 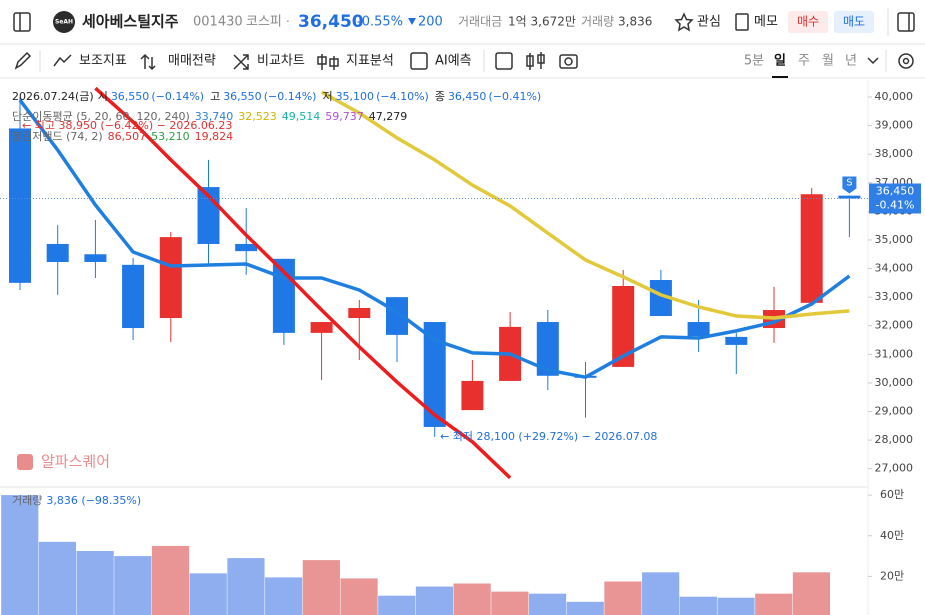 I want to click on box-icon, so click(x=504, y=61).